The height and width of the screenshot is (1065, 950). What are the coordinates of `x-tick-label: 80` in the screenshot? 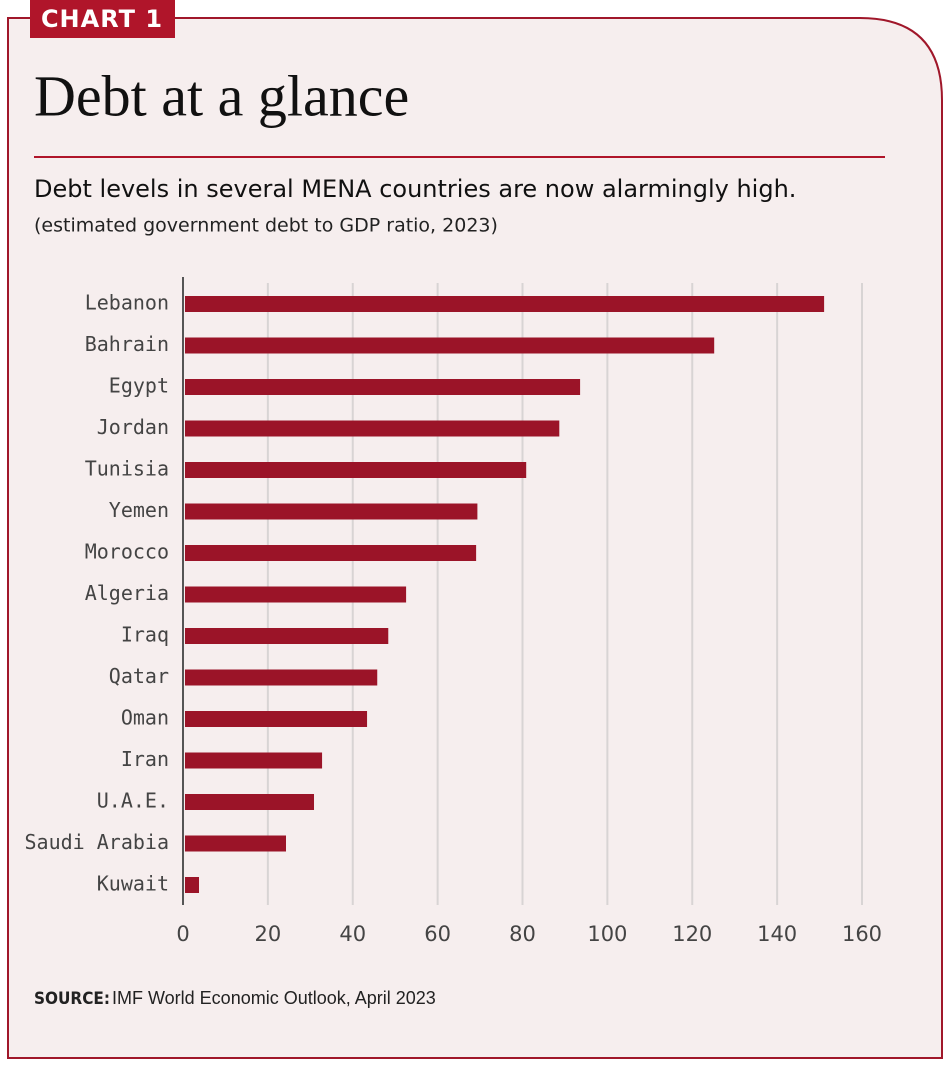 It's located at (522, 934).